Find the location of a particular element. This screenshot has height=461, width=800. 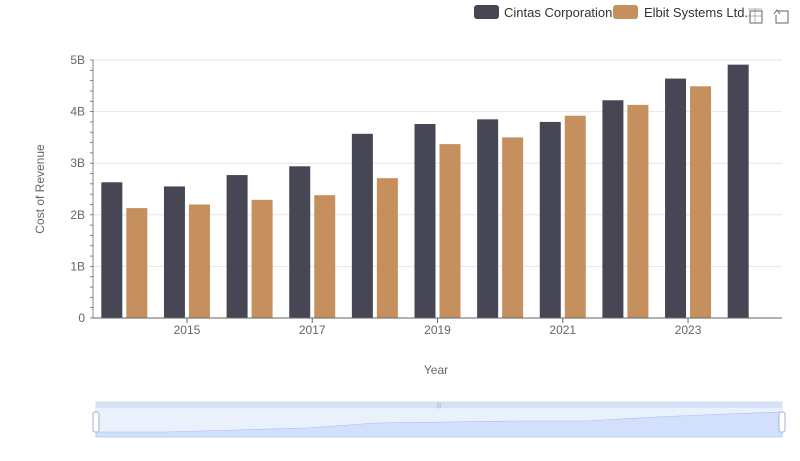

x-tick-label: 2021 is located at coordinates (562, 330).